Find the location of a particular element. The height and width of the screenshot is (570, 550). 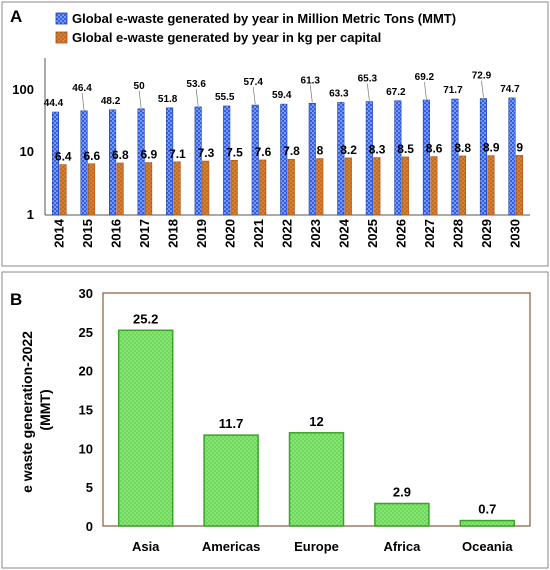

legend-swatch-kg is located at coordinates (61, 37).